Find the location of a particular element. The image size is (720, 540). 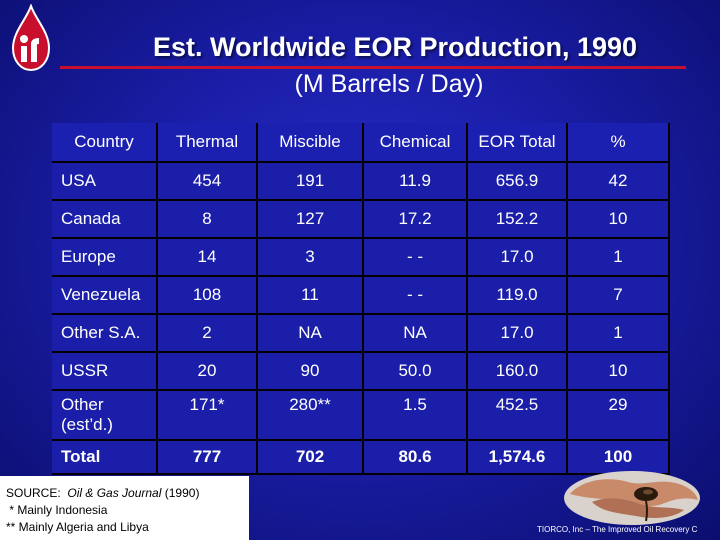

cell-chemical: 1.5 is located at coordinates (416, 416).